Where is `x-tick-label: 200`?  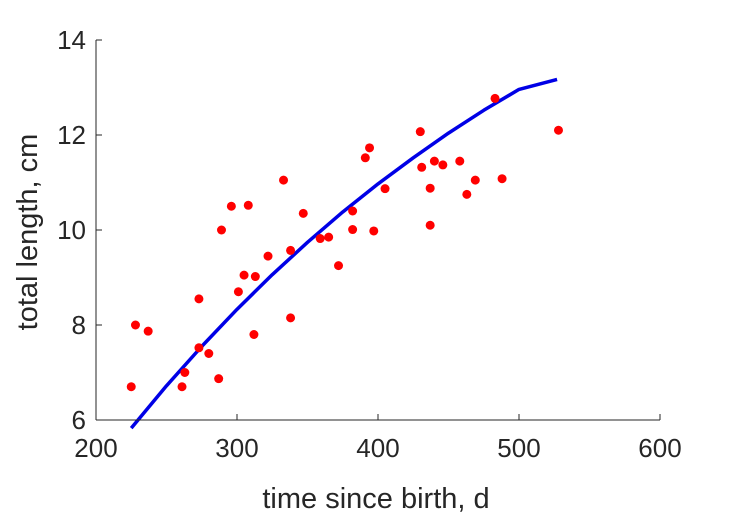
x-tick-label: 200 is located at coordinates (95, 448).